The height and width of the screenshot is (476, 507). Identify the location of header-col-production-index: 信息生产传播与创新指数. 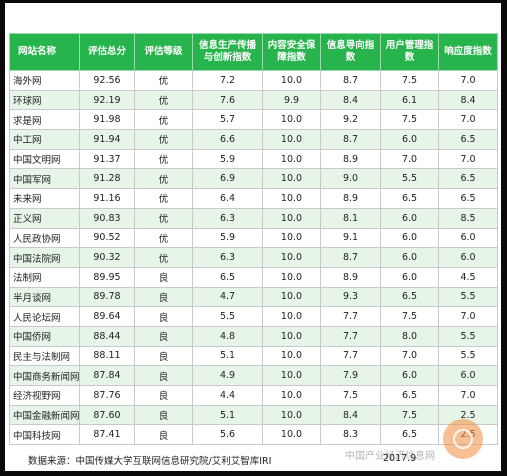
(227, 52).